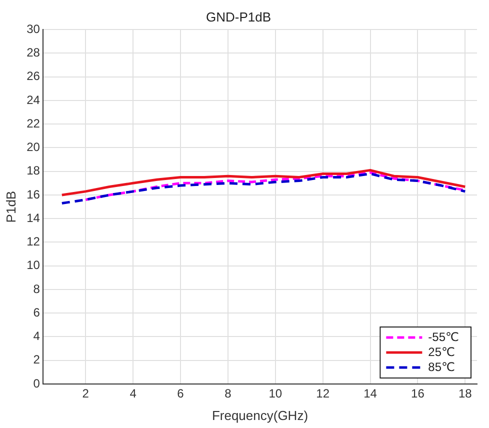  I want to click on y-tick-label: 12, so click(33, 241).